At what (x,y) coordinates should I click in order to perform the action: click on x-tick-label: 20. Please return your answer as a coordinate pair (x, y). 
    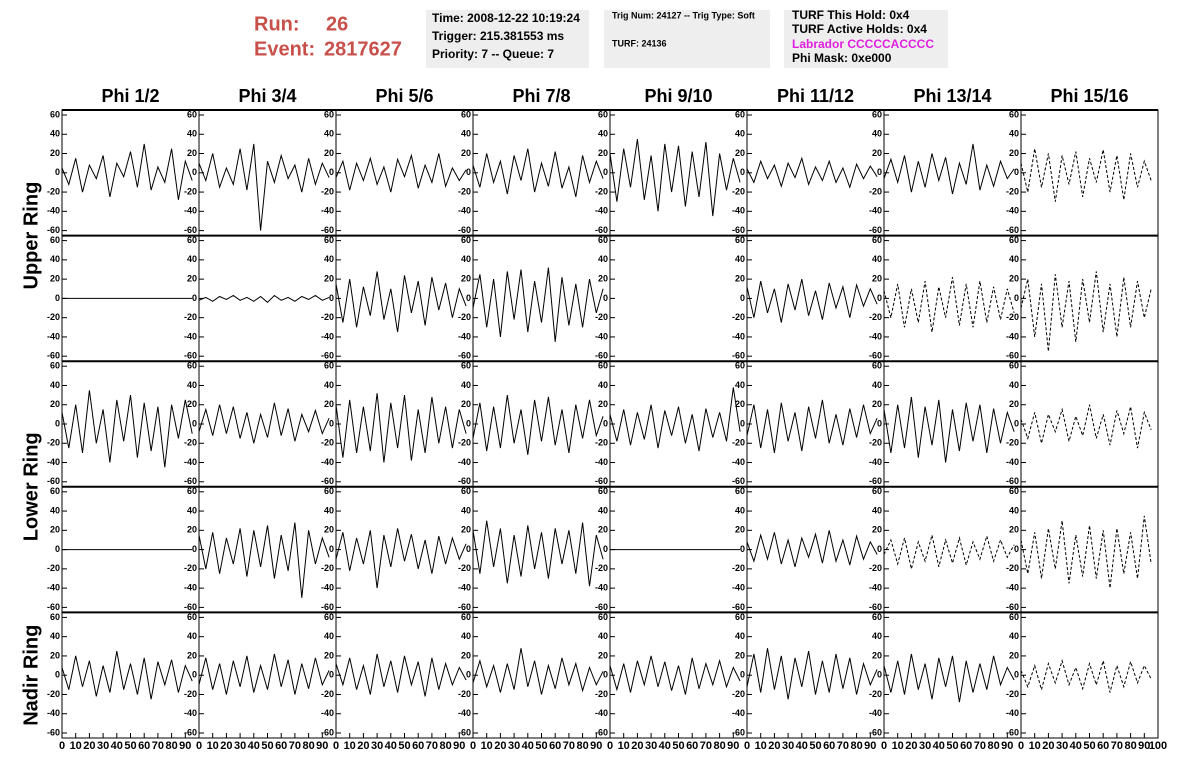
    Looking at the image, I should click on (911, 746).